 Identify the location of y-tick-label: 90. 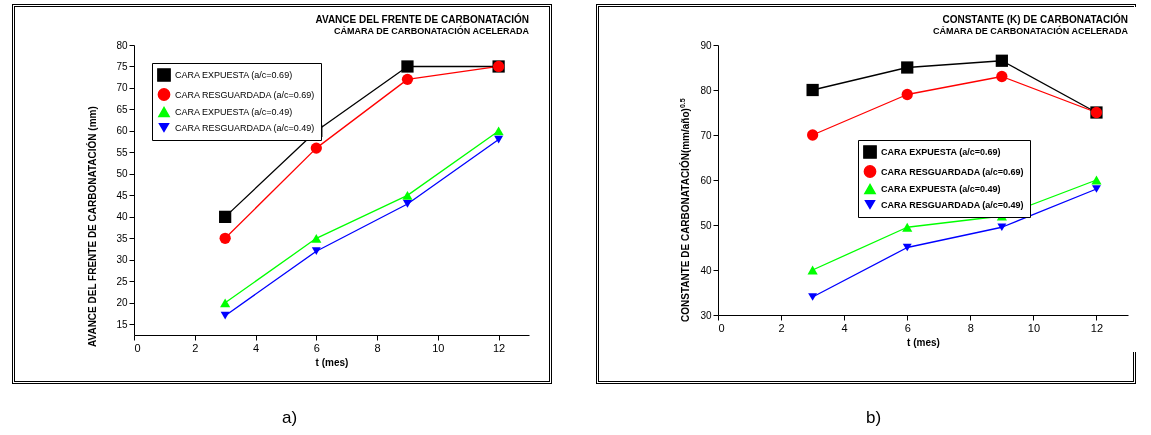
(706, 45).